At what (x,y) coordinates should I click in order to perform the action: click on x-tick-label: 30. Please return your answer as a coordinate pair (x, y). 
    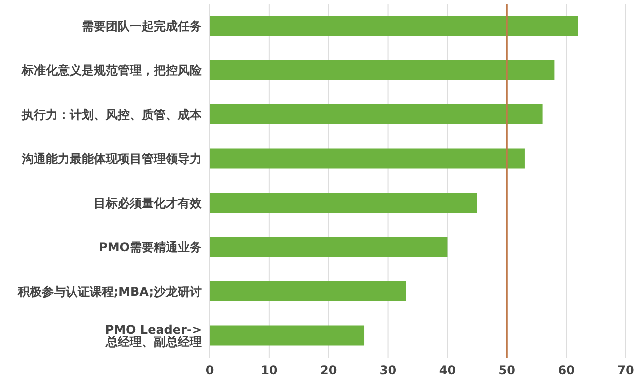
    Looking at the image, I should click on (388, 371).